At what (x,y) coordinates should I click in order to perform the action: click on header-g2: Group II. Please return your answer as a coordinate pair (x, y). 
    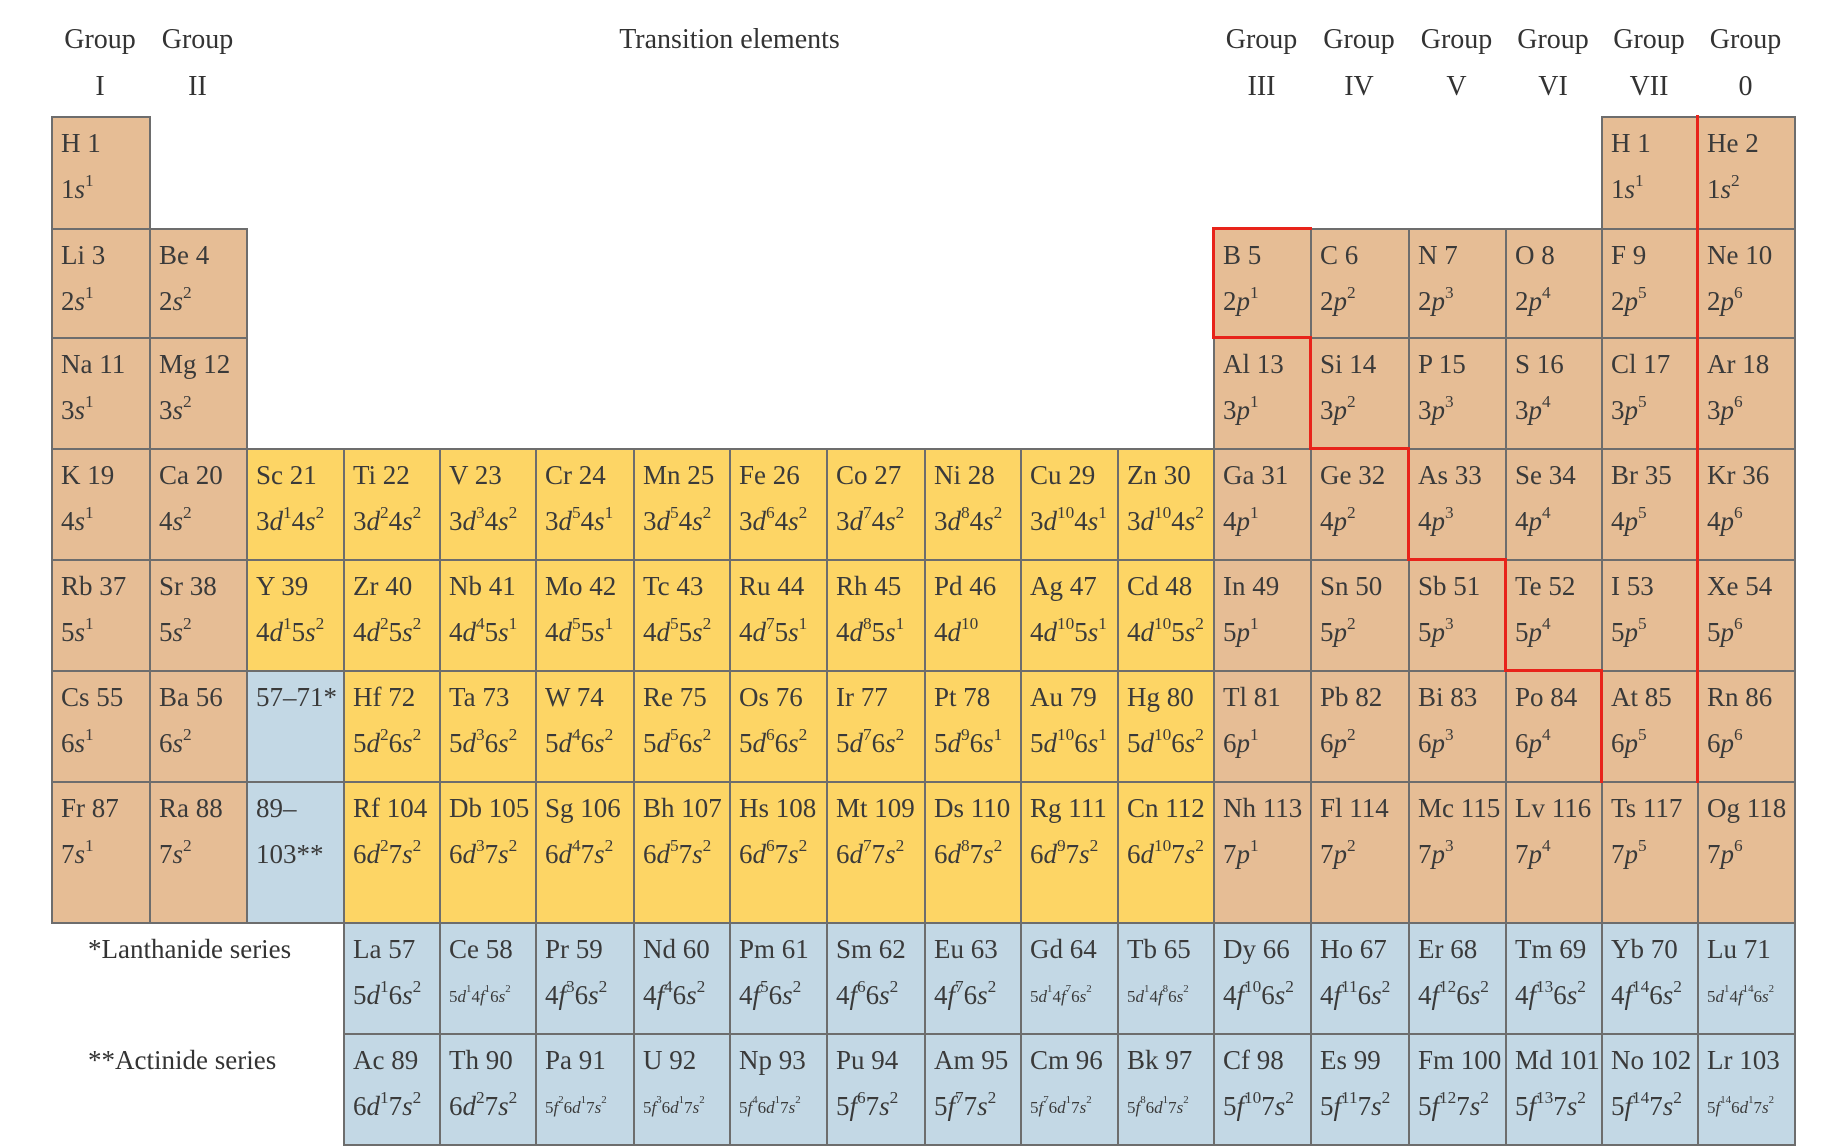
    Looking at the image, I should click on (197, 63).